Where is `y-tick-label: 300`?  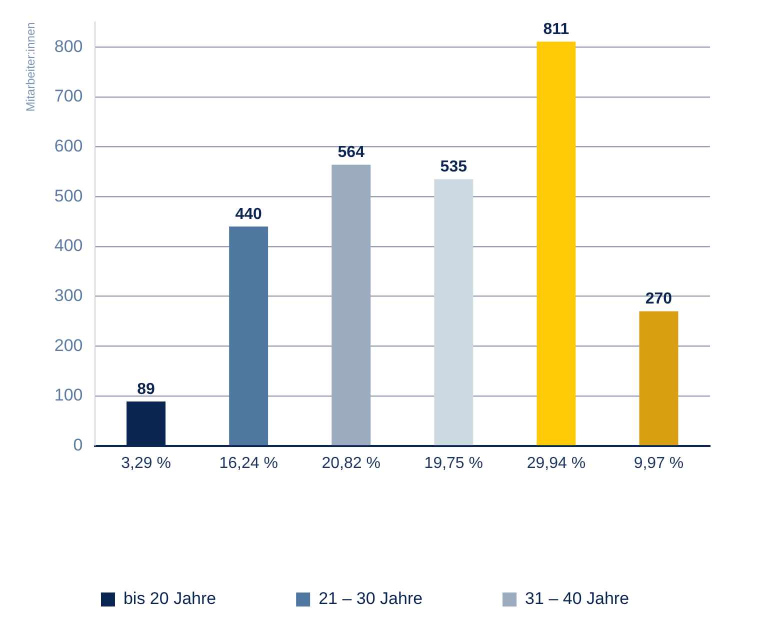
y-tick-label: 300 is located at coordinates (68, 295).